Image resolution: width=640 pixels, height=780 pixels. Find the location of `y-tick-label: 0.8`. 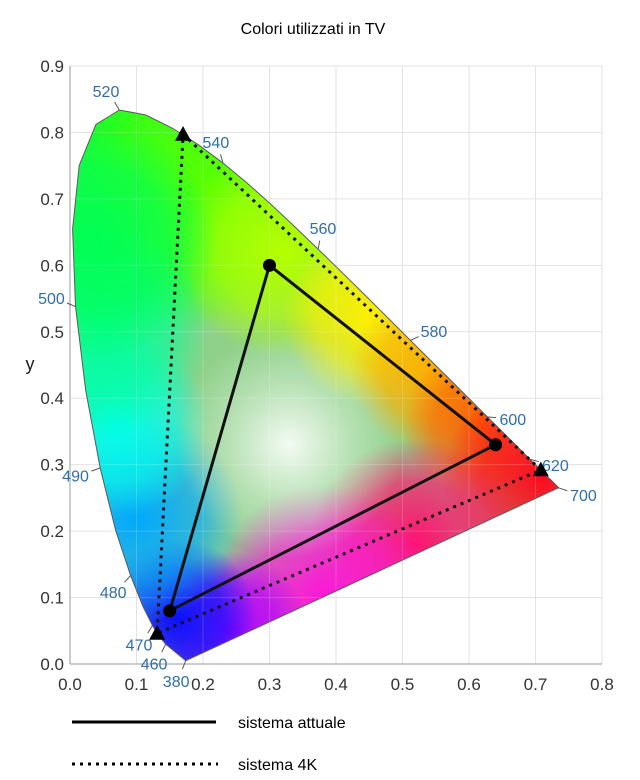

y-tick-label: 0.8 is located at coordinates (52, 132).